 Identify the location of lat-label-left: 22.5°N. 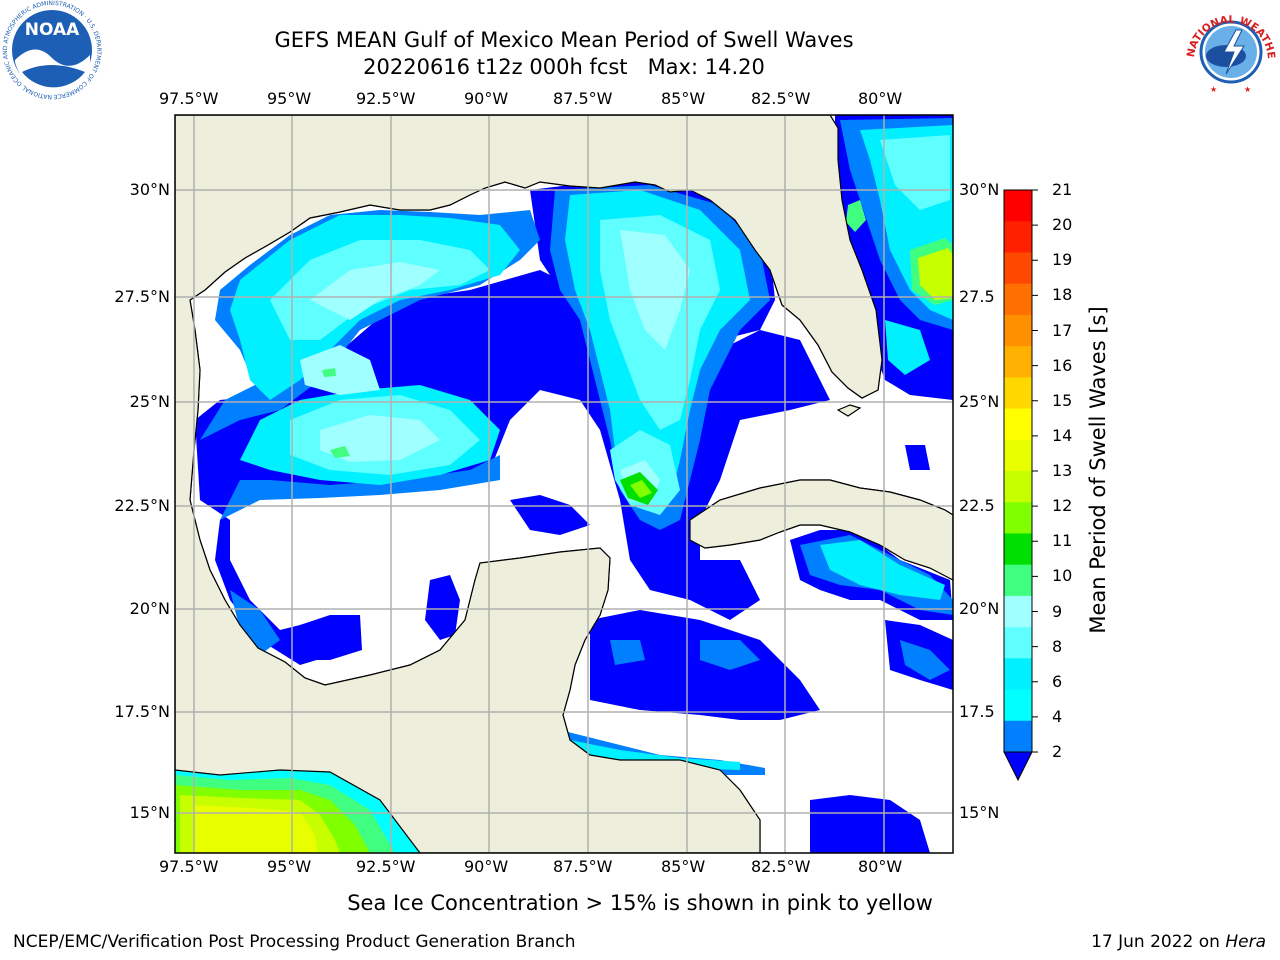
(142, 505).